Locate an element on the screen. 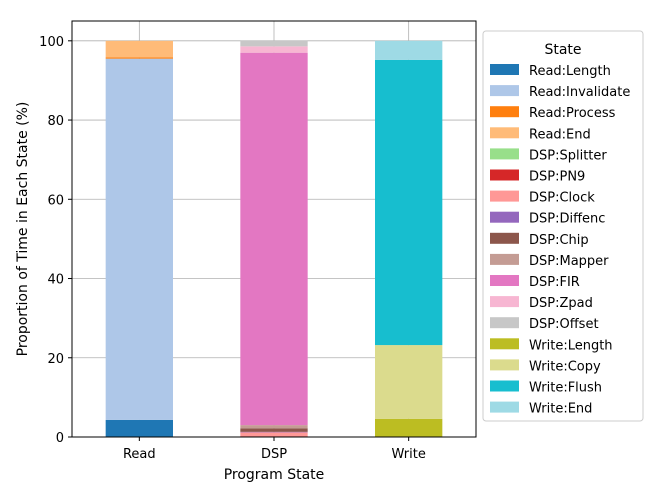 This screenshot has width=664, height=503. legend-entry-label: Write:Length is located at coordinates (571, 345).